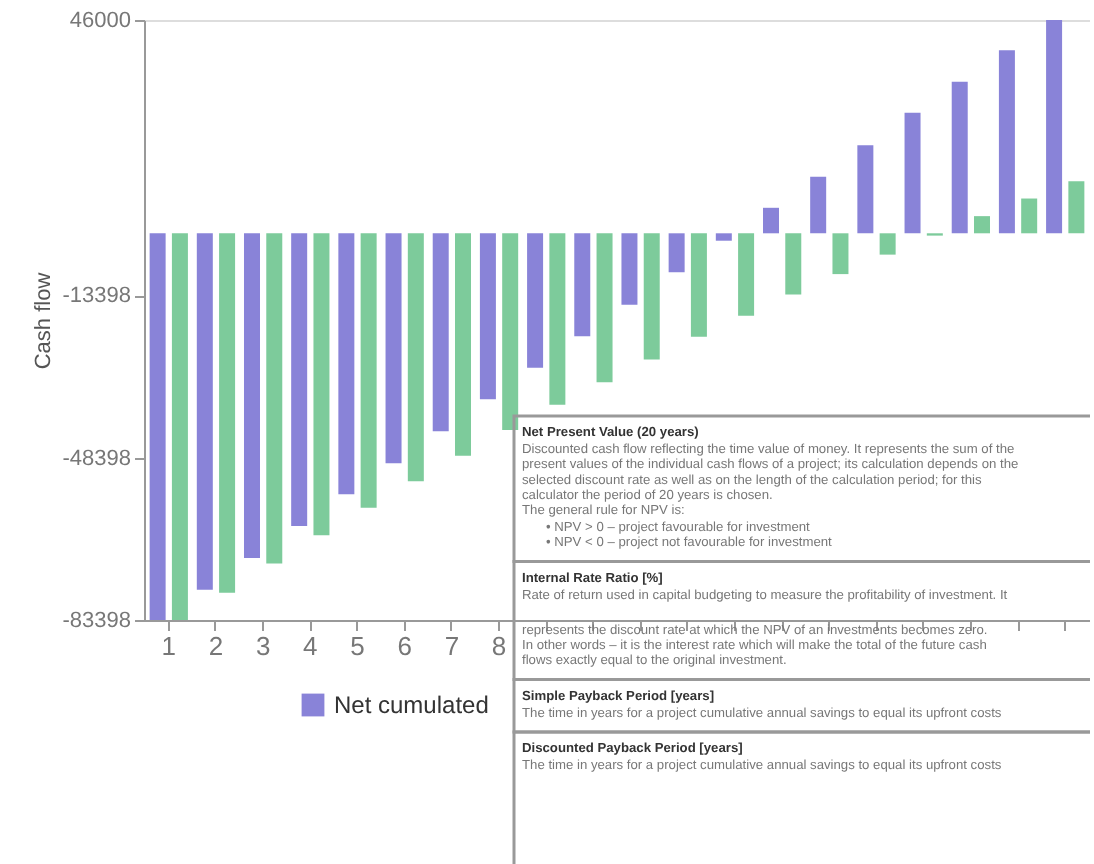 The image size is (1094, 864). I want to click on x-tick-label: 1, so click(168, 646).